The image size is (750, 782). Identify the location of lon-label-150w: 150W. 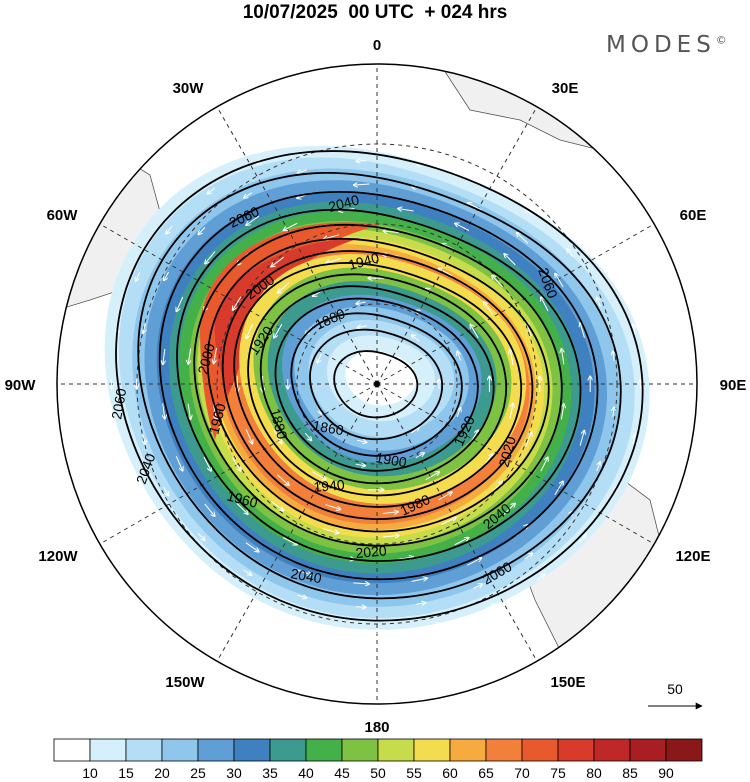
(185, 682).